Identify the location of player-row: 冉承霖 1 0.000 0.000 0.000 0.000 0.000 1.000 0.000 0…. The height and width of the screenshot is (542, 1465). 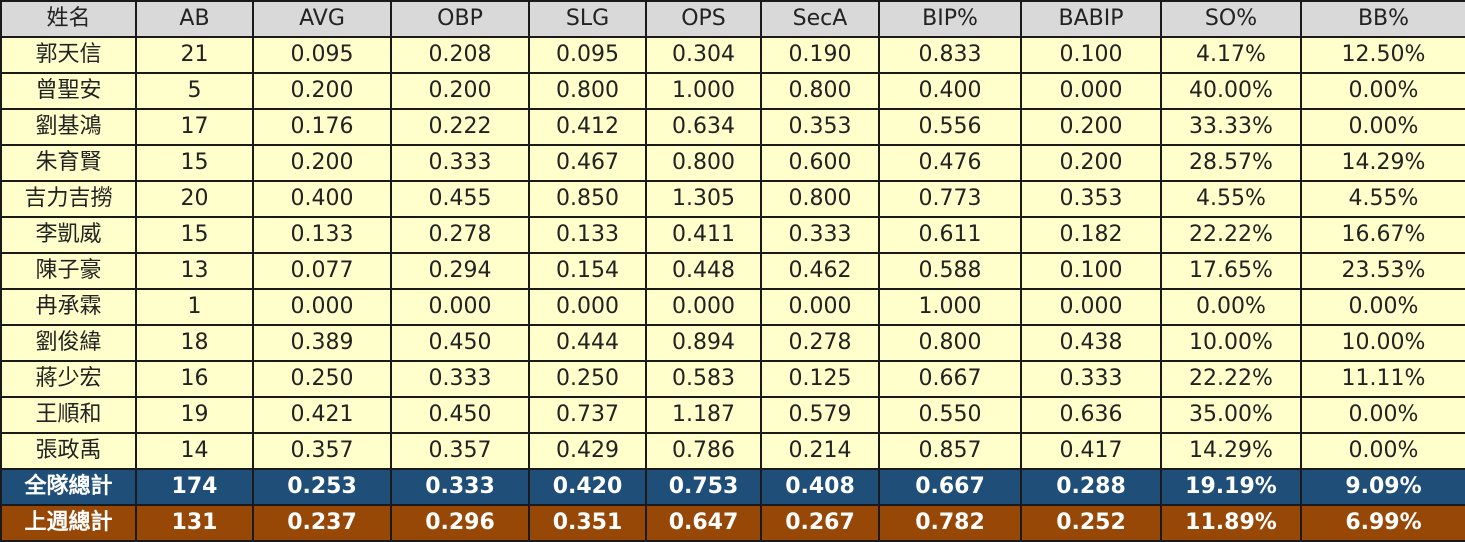
(732, 307).